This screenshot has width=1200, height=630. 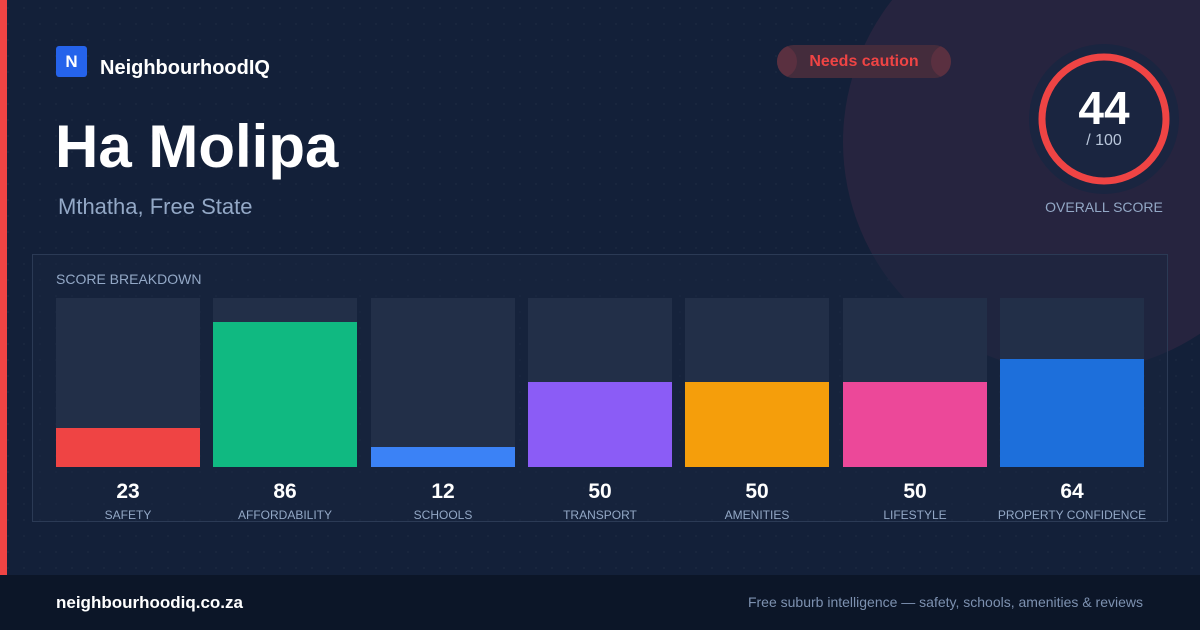 What do you see at coordinates (600, 424) in the screenshot?
I see `bar-transport` at bounding box center [600, 424].